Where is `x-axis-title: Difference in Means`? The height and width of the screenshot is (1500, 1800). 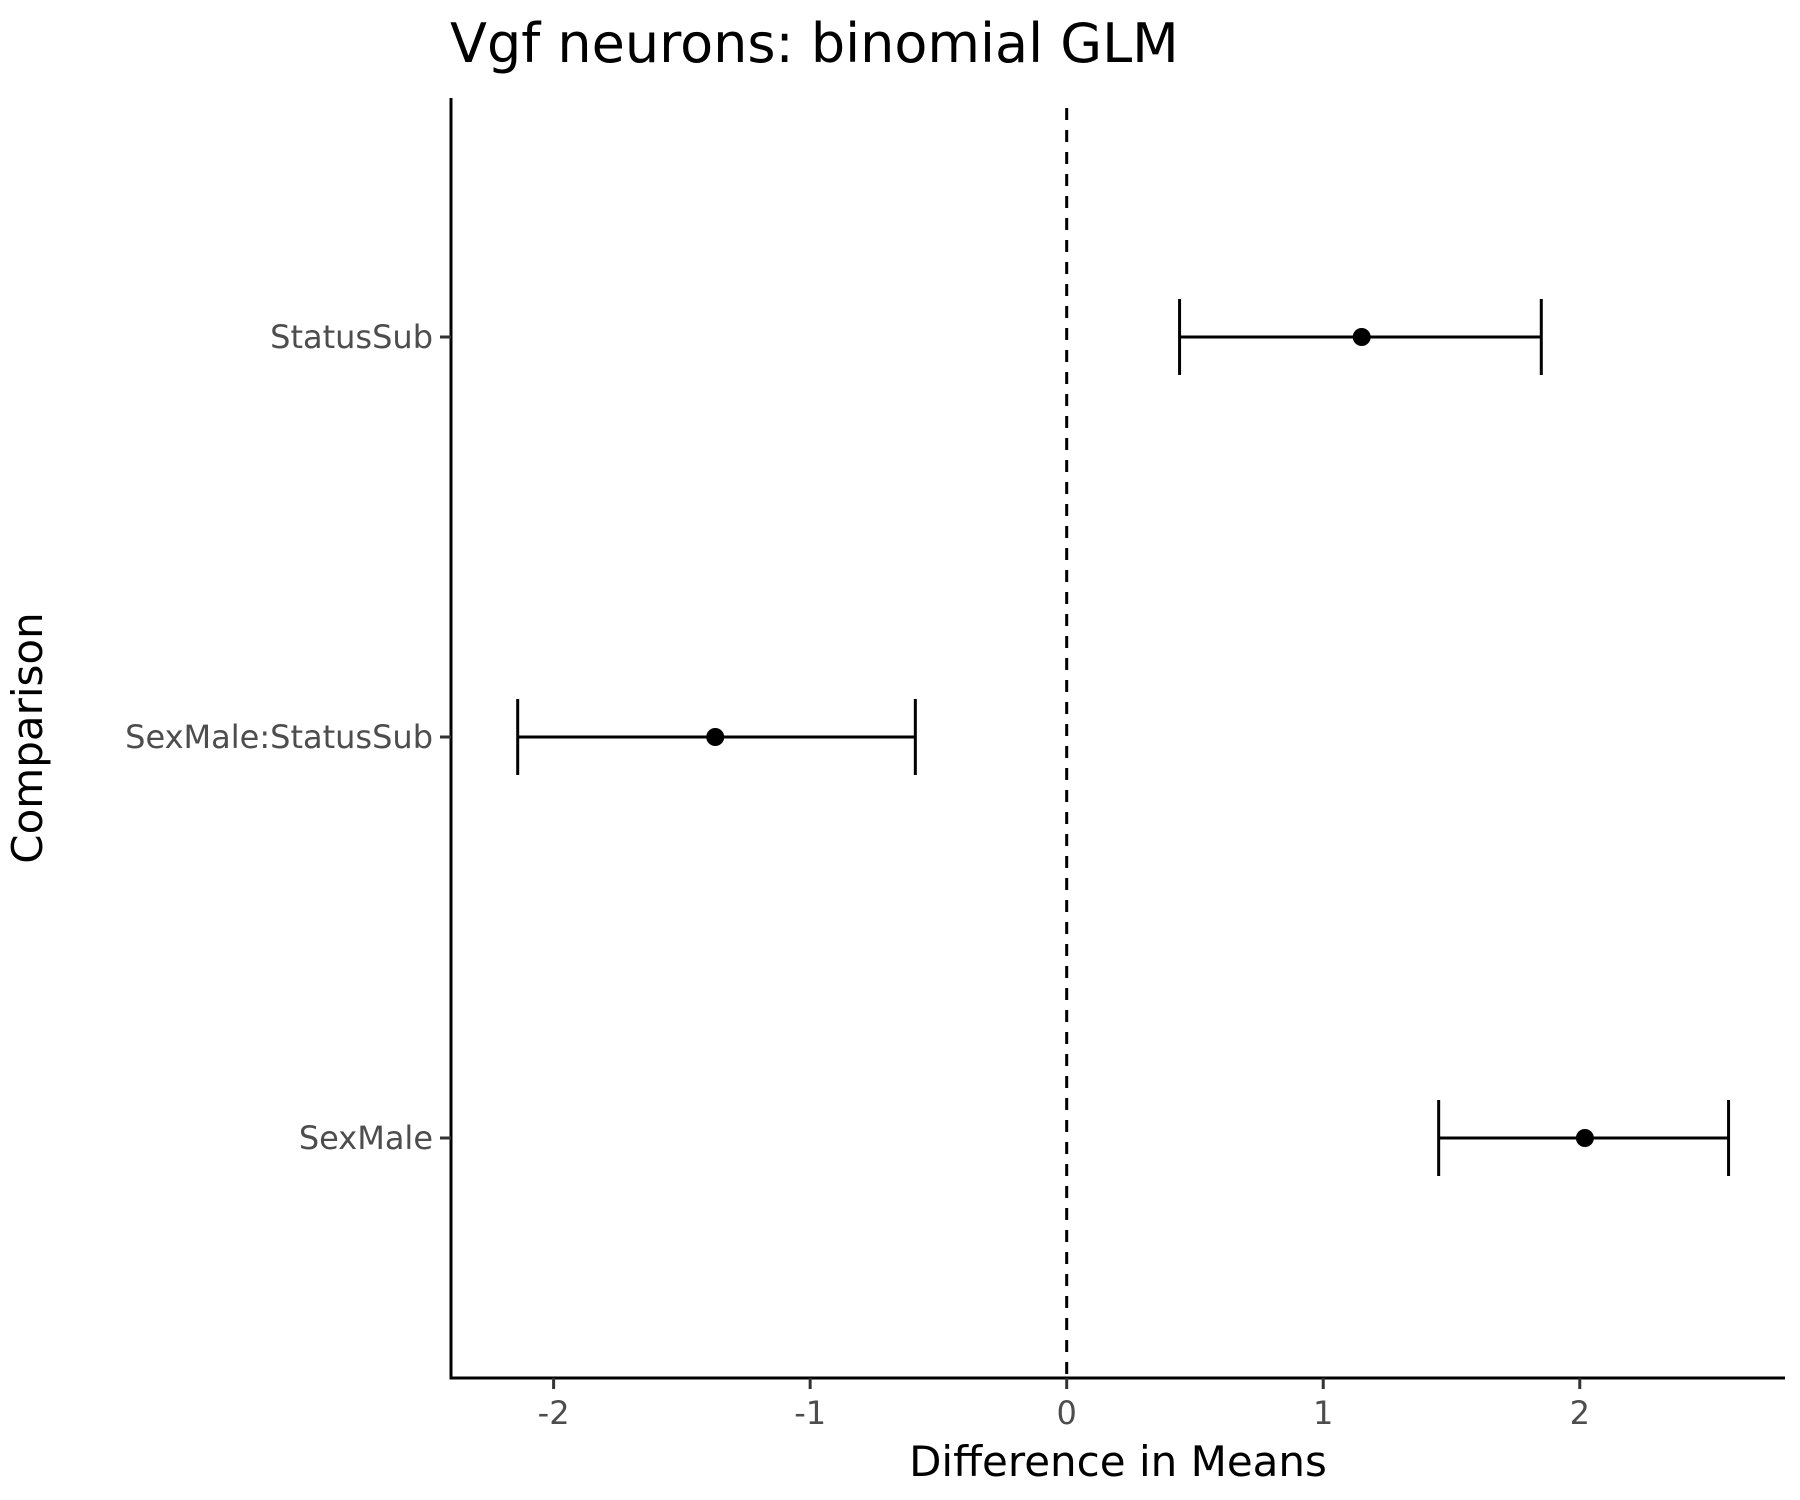
x-axis-title: Difference in Means is located at coordinates (1118, 1461).